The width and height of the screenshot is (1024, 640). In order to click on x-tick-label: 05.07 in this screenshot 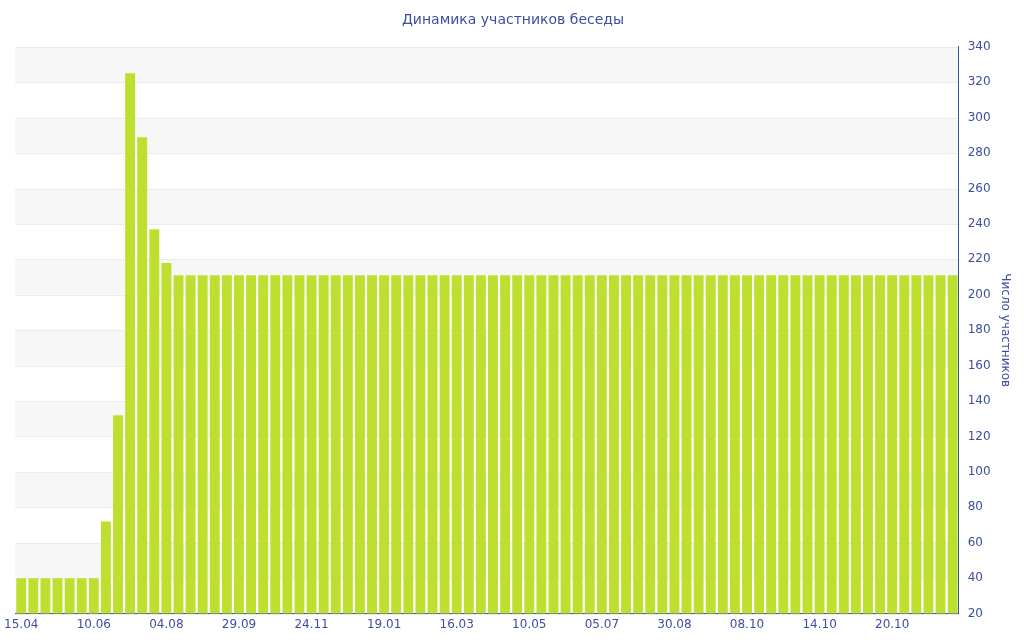, I will do `click(602, 623)`.